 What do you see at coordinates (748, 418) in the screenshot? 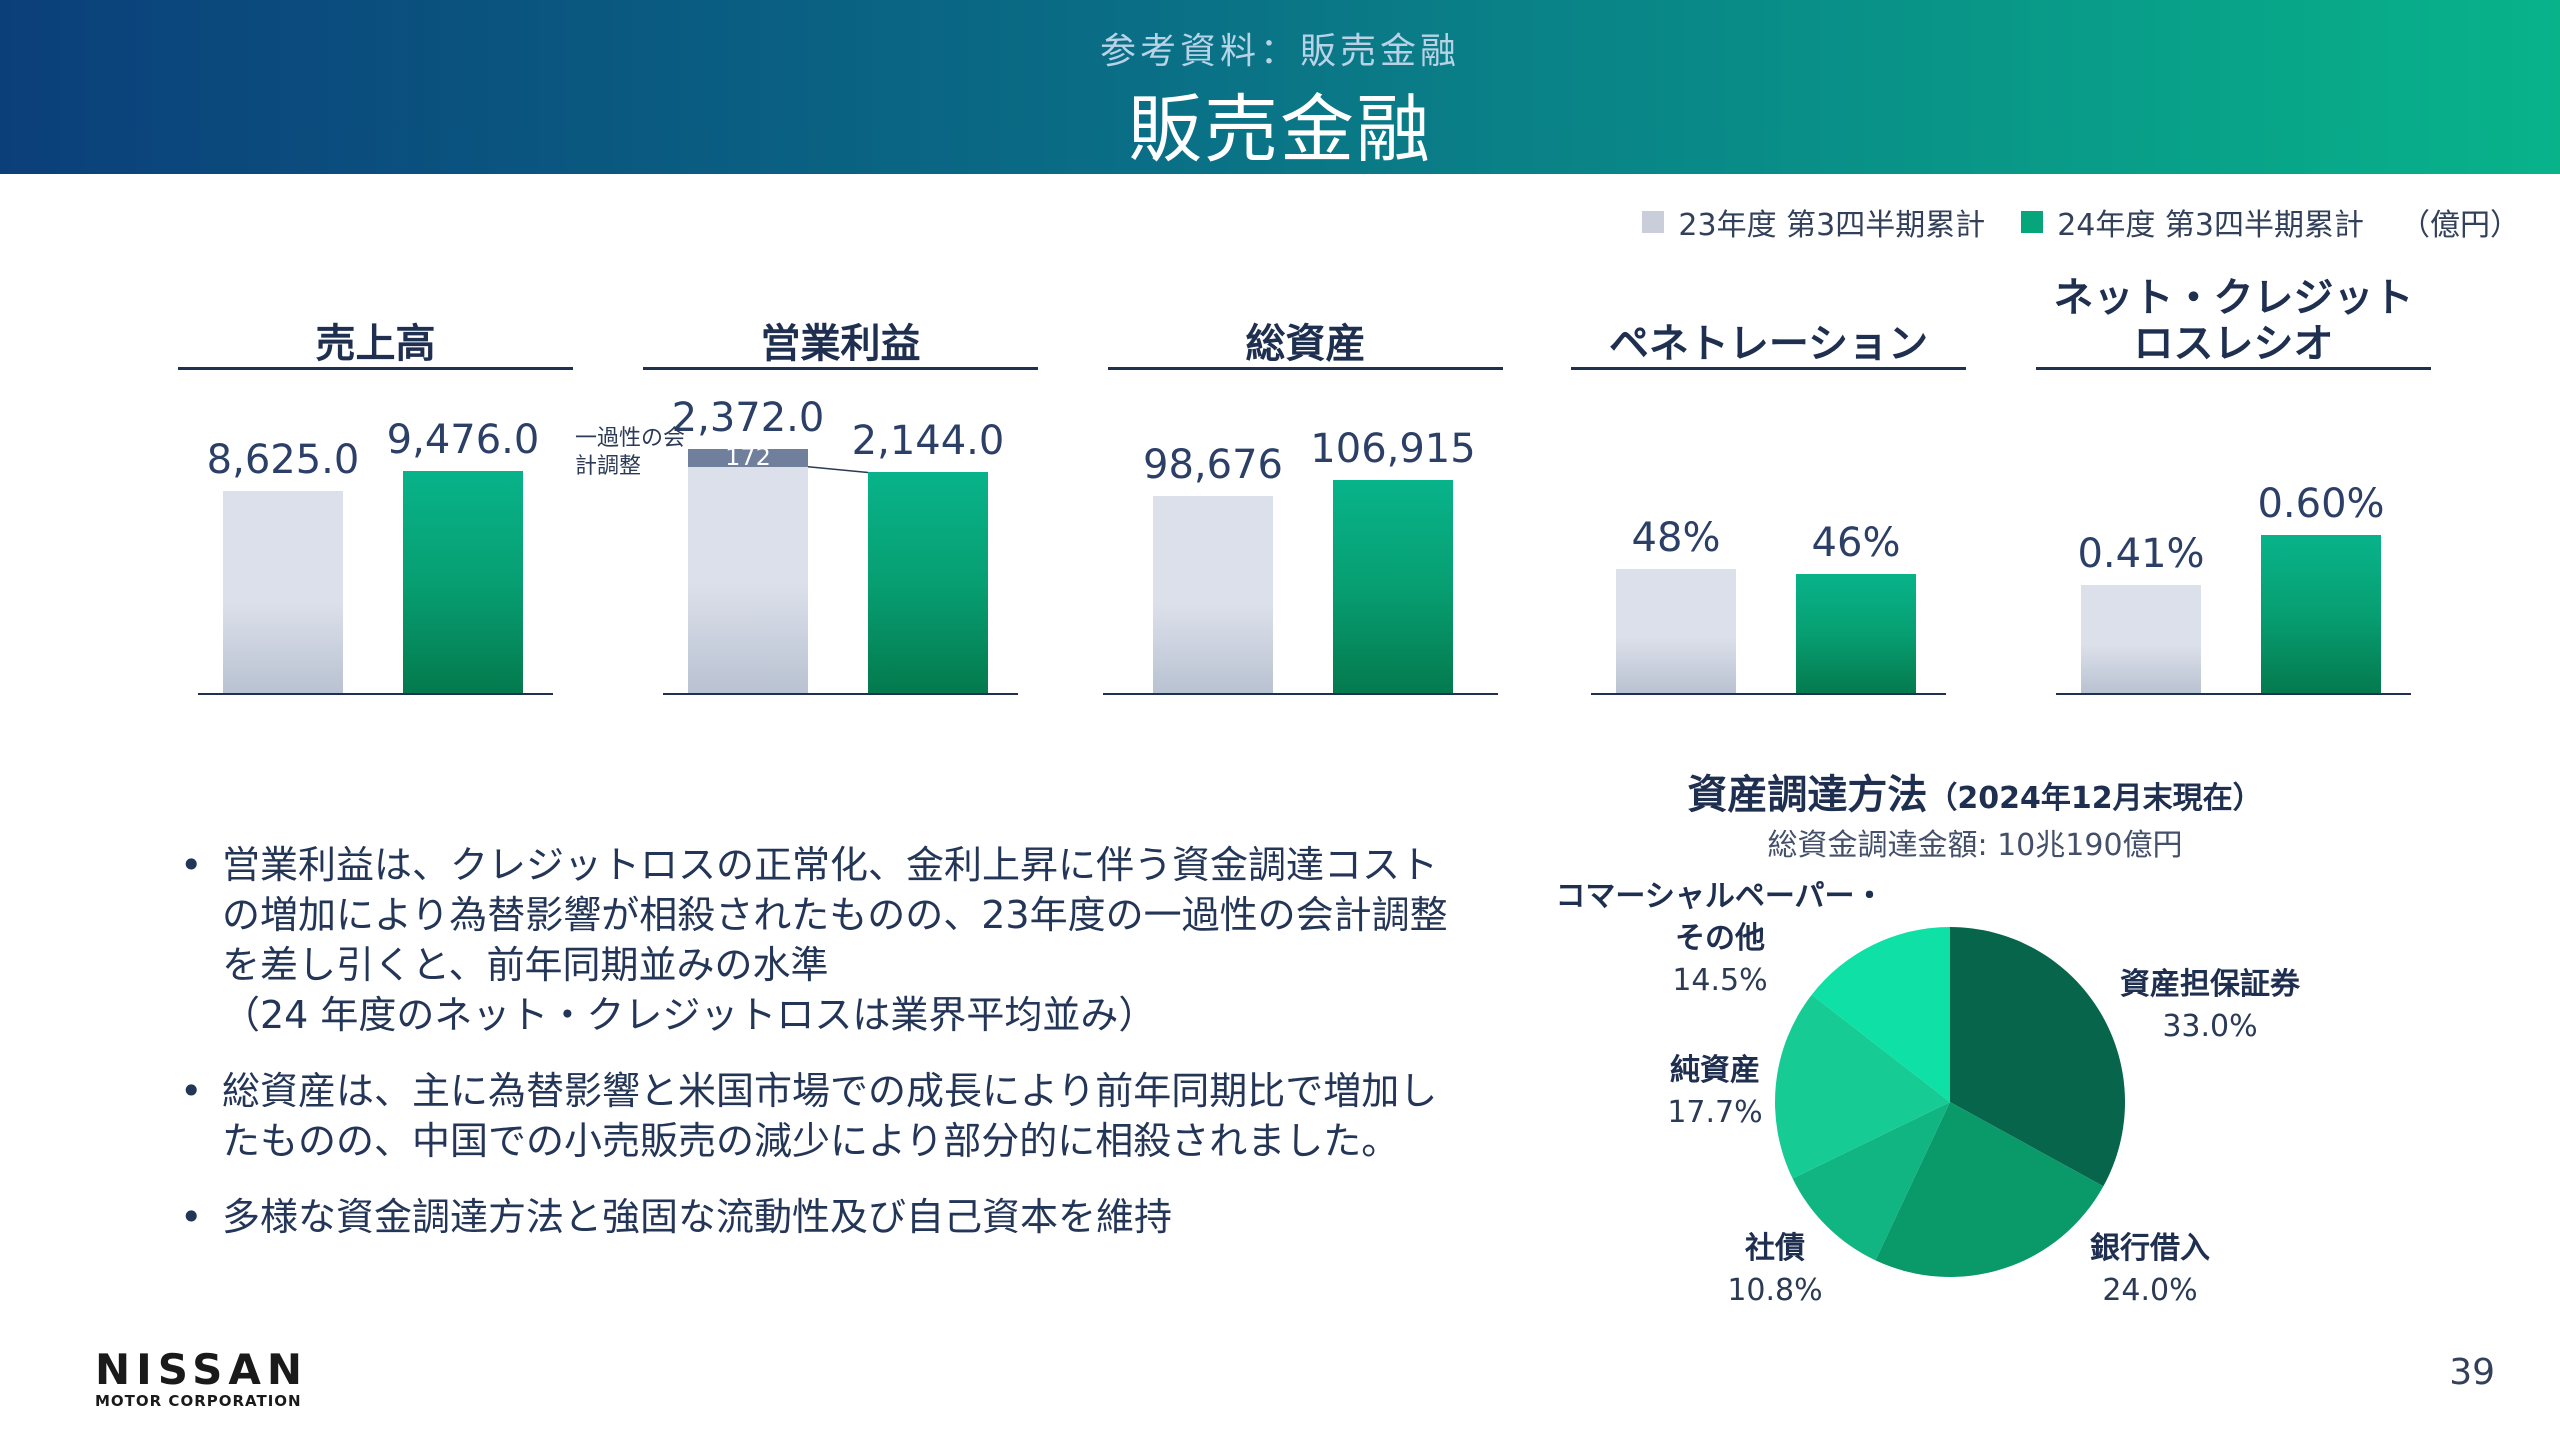
I see `data-label: 2,372.0` at bounding box center [748, 418].